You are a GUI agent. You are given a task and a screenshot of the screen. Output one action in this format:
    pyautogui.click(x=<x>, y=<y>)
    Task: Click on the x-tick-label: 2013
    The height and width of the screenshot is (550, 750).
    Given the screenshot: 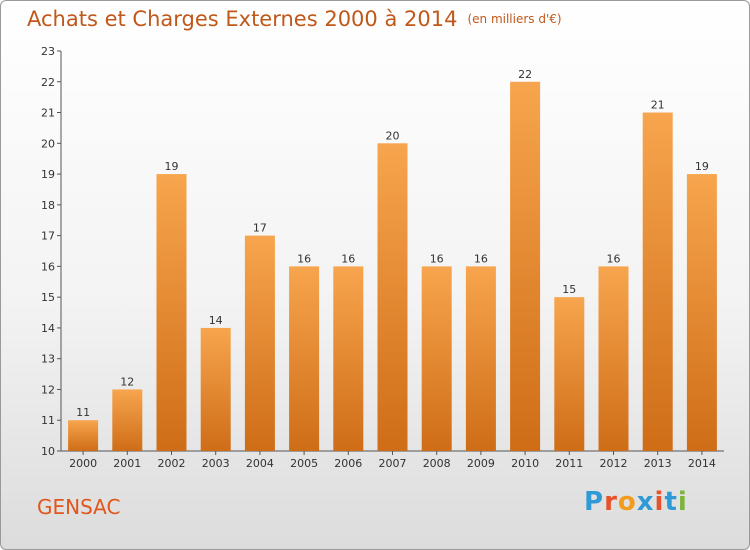 What is the action you would take?
    pyautogui.click(x=658, y=463)
    